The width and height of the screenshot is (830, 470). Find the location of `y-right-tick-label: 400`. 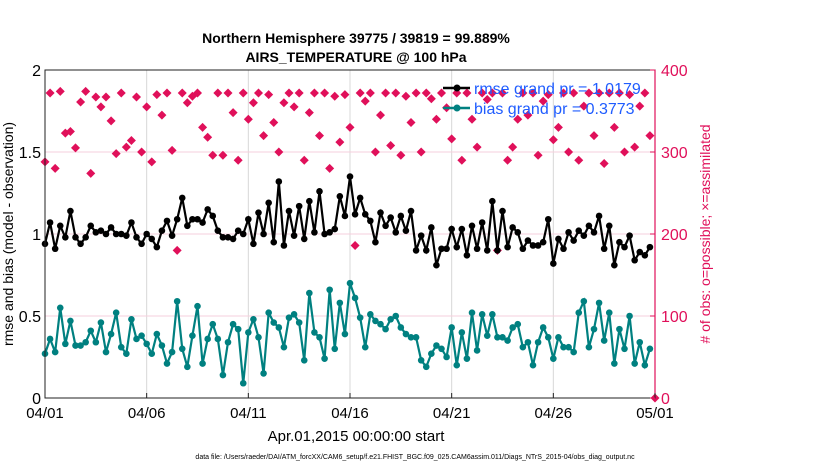

y-right-tick-label: 400 is located at coordinates (674, 71).